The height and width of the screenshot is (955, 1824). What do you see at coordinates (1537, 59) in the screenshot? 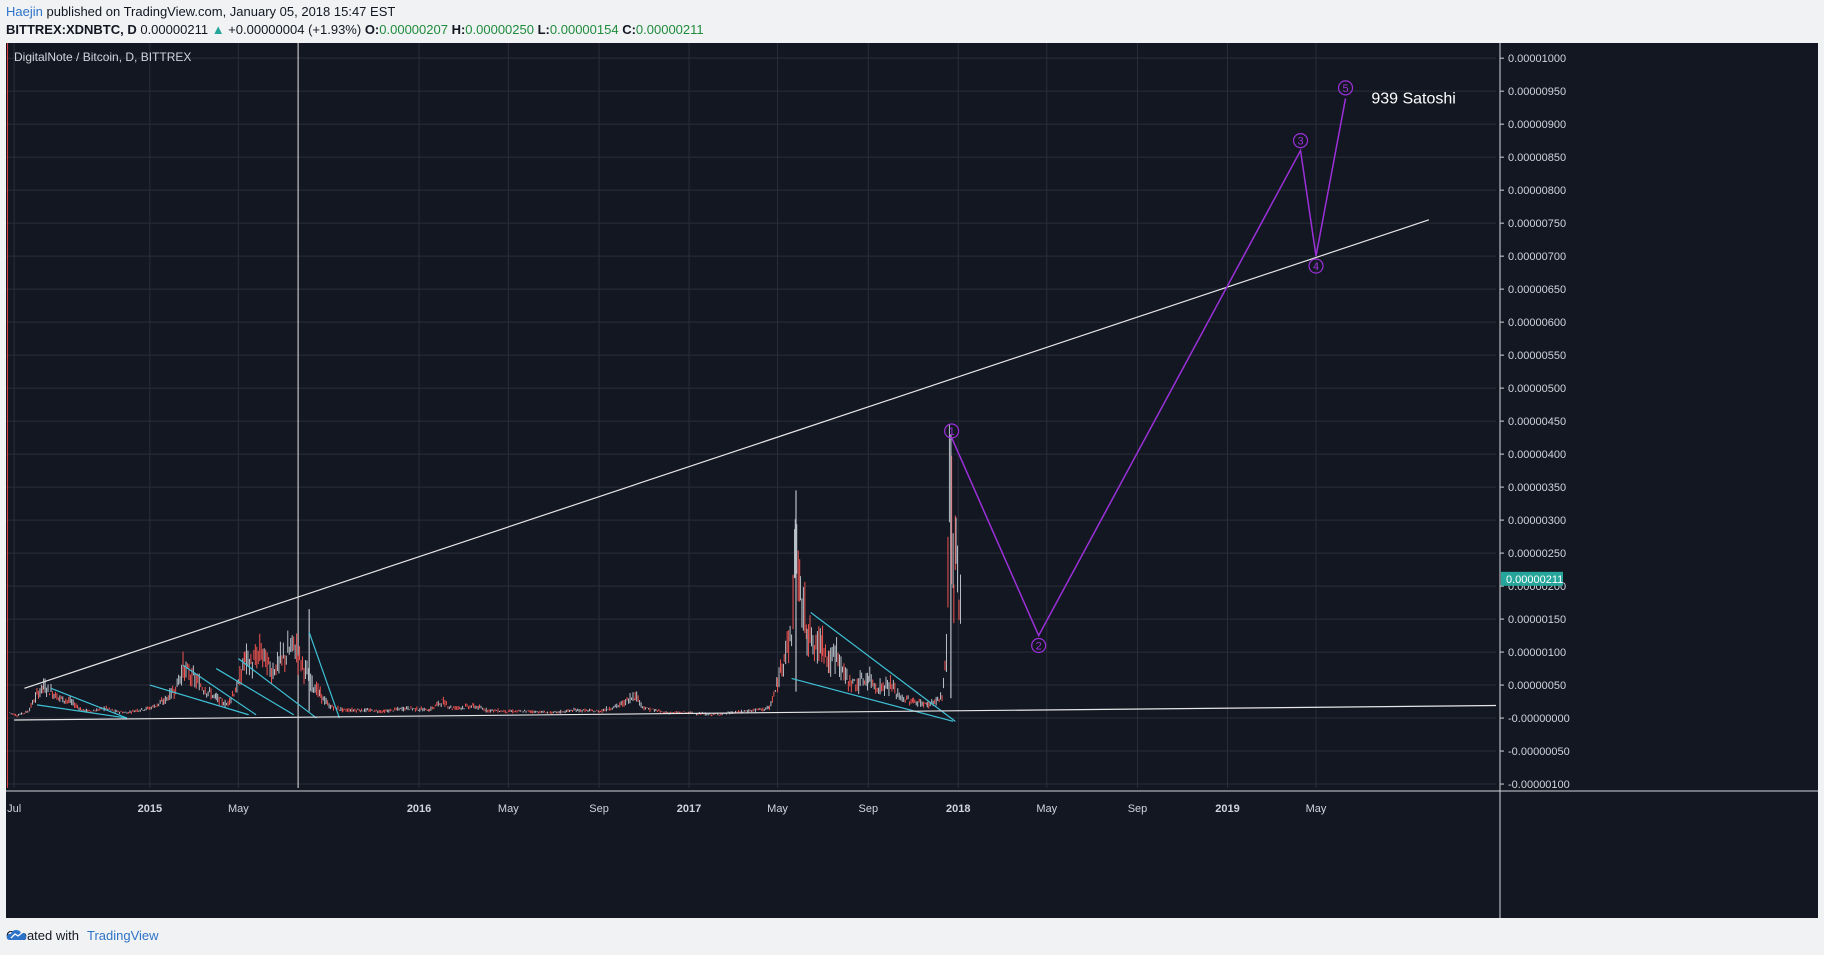
I see `y-tick-label: 0.00001000` at bounding box center [1537, 59].